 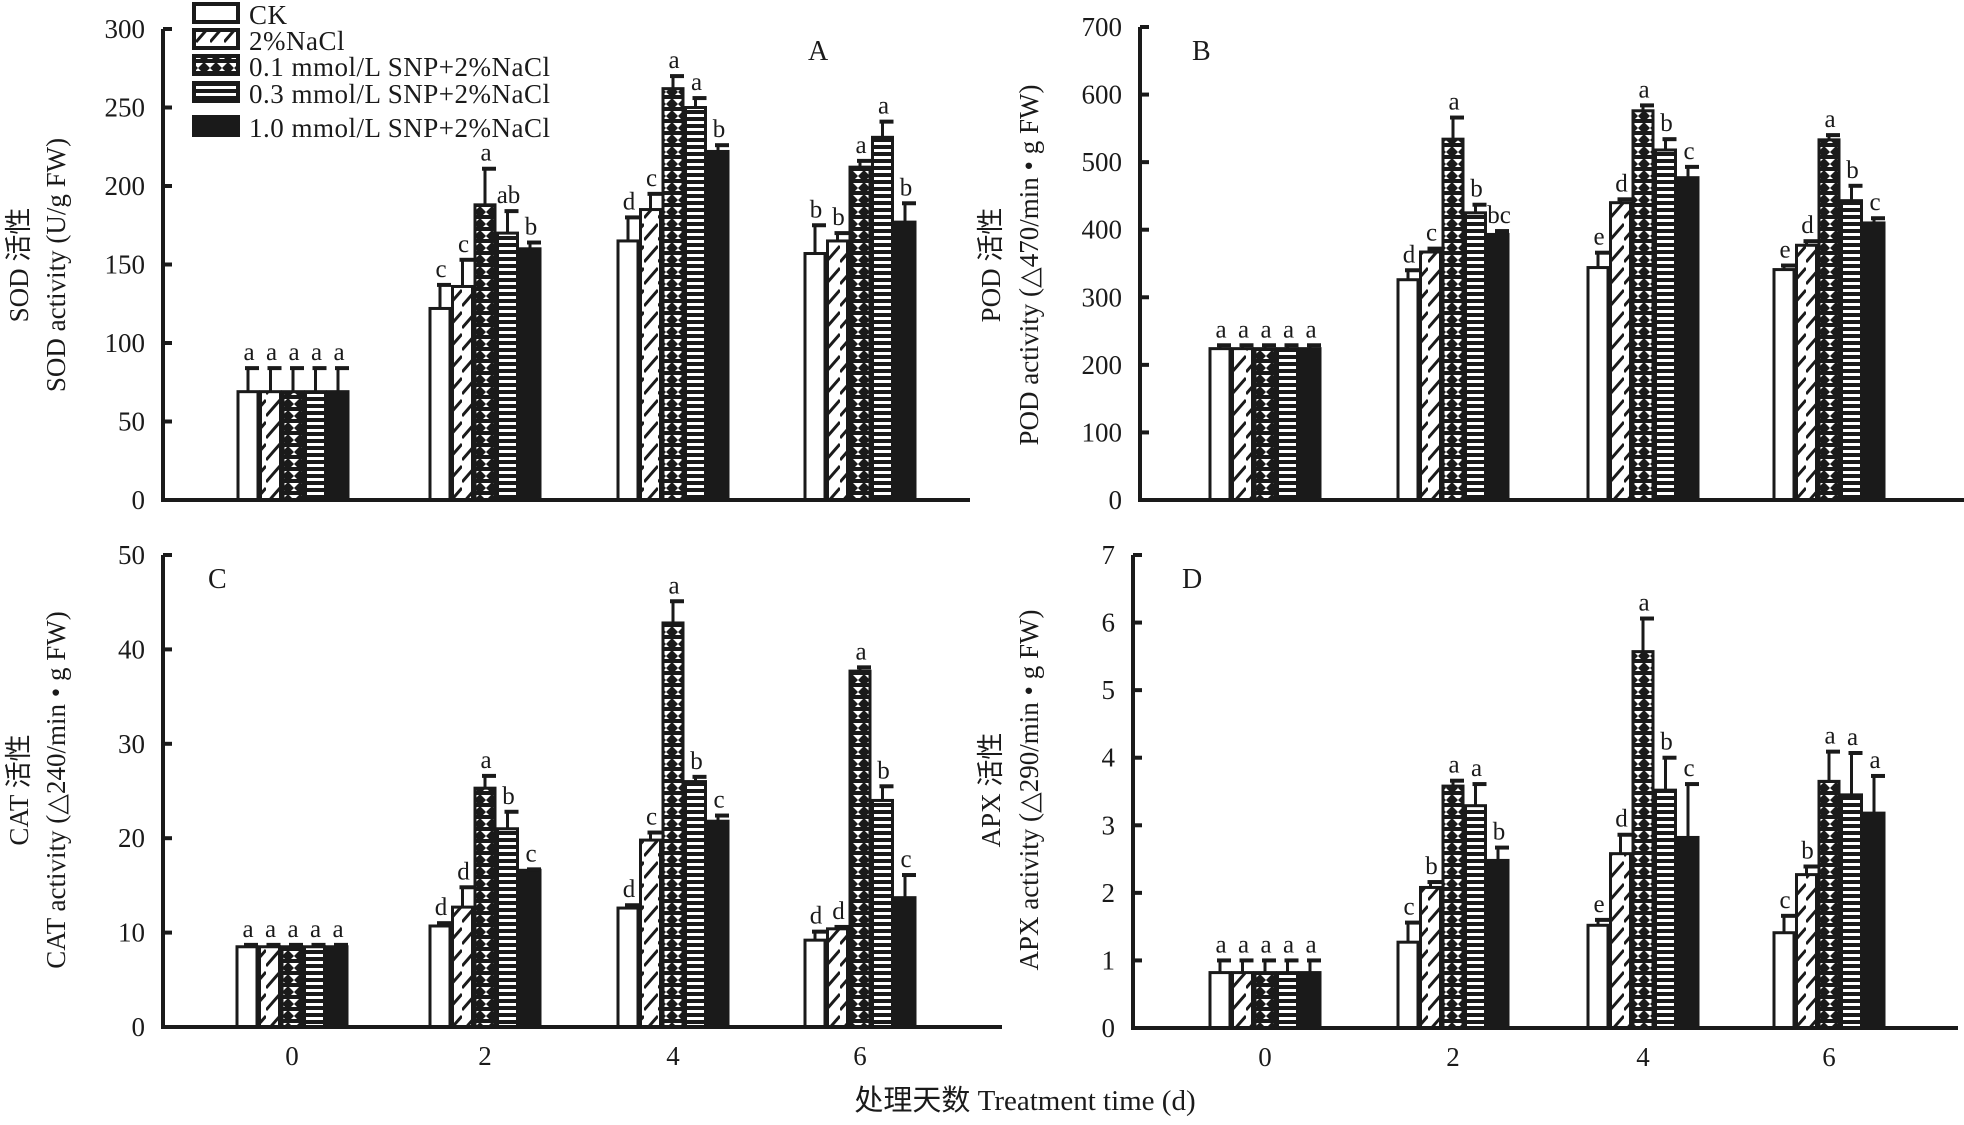 I want to click on significance-label: e, so click(x=1784, y=250).